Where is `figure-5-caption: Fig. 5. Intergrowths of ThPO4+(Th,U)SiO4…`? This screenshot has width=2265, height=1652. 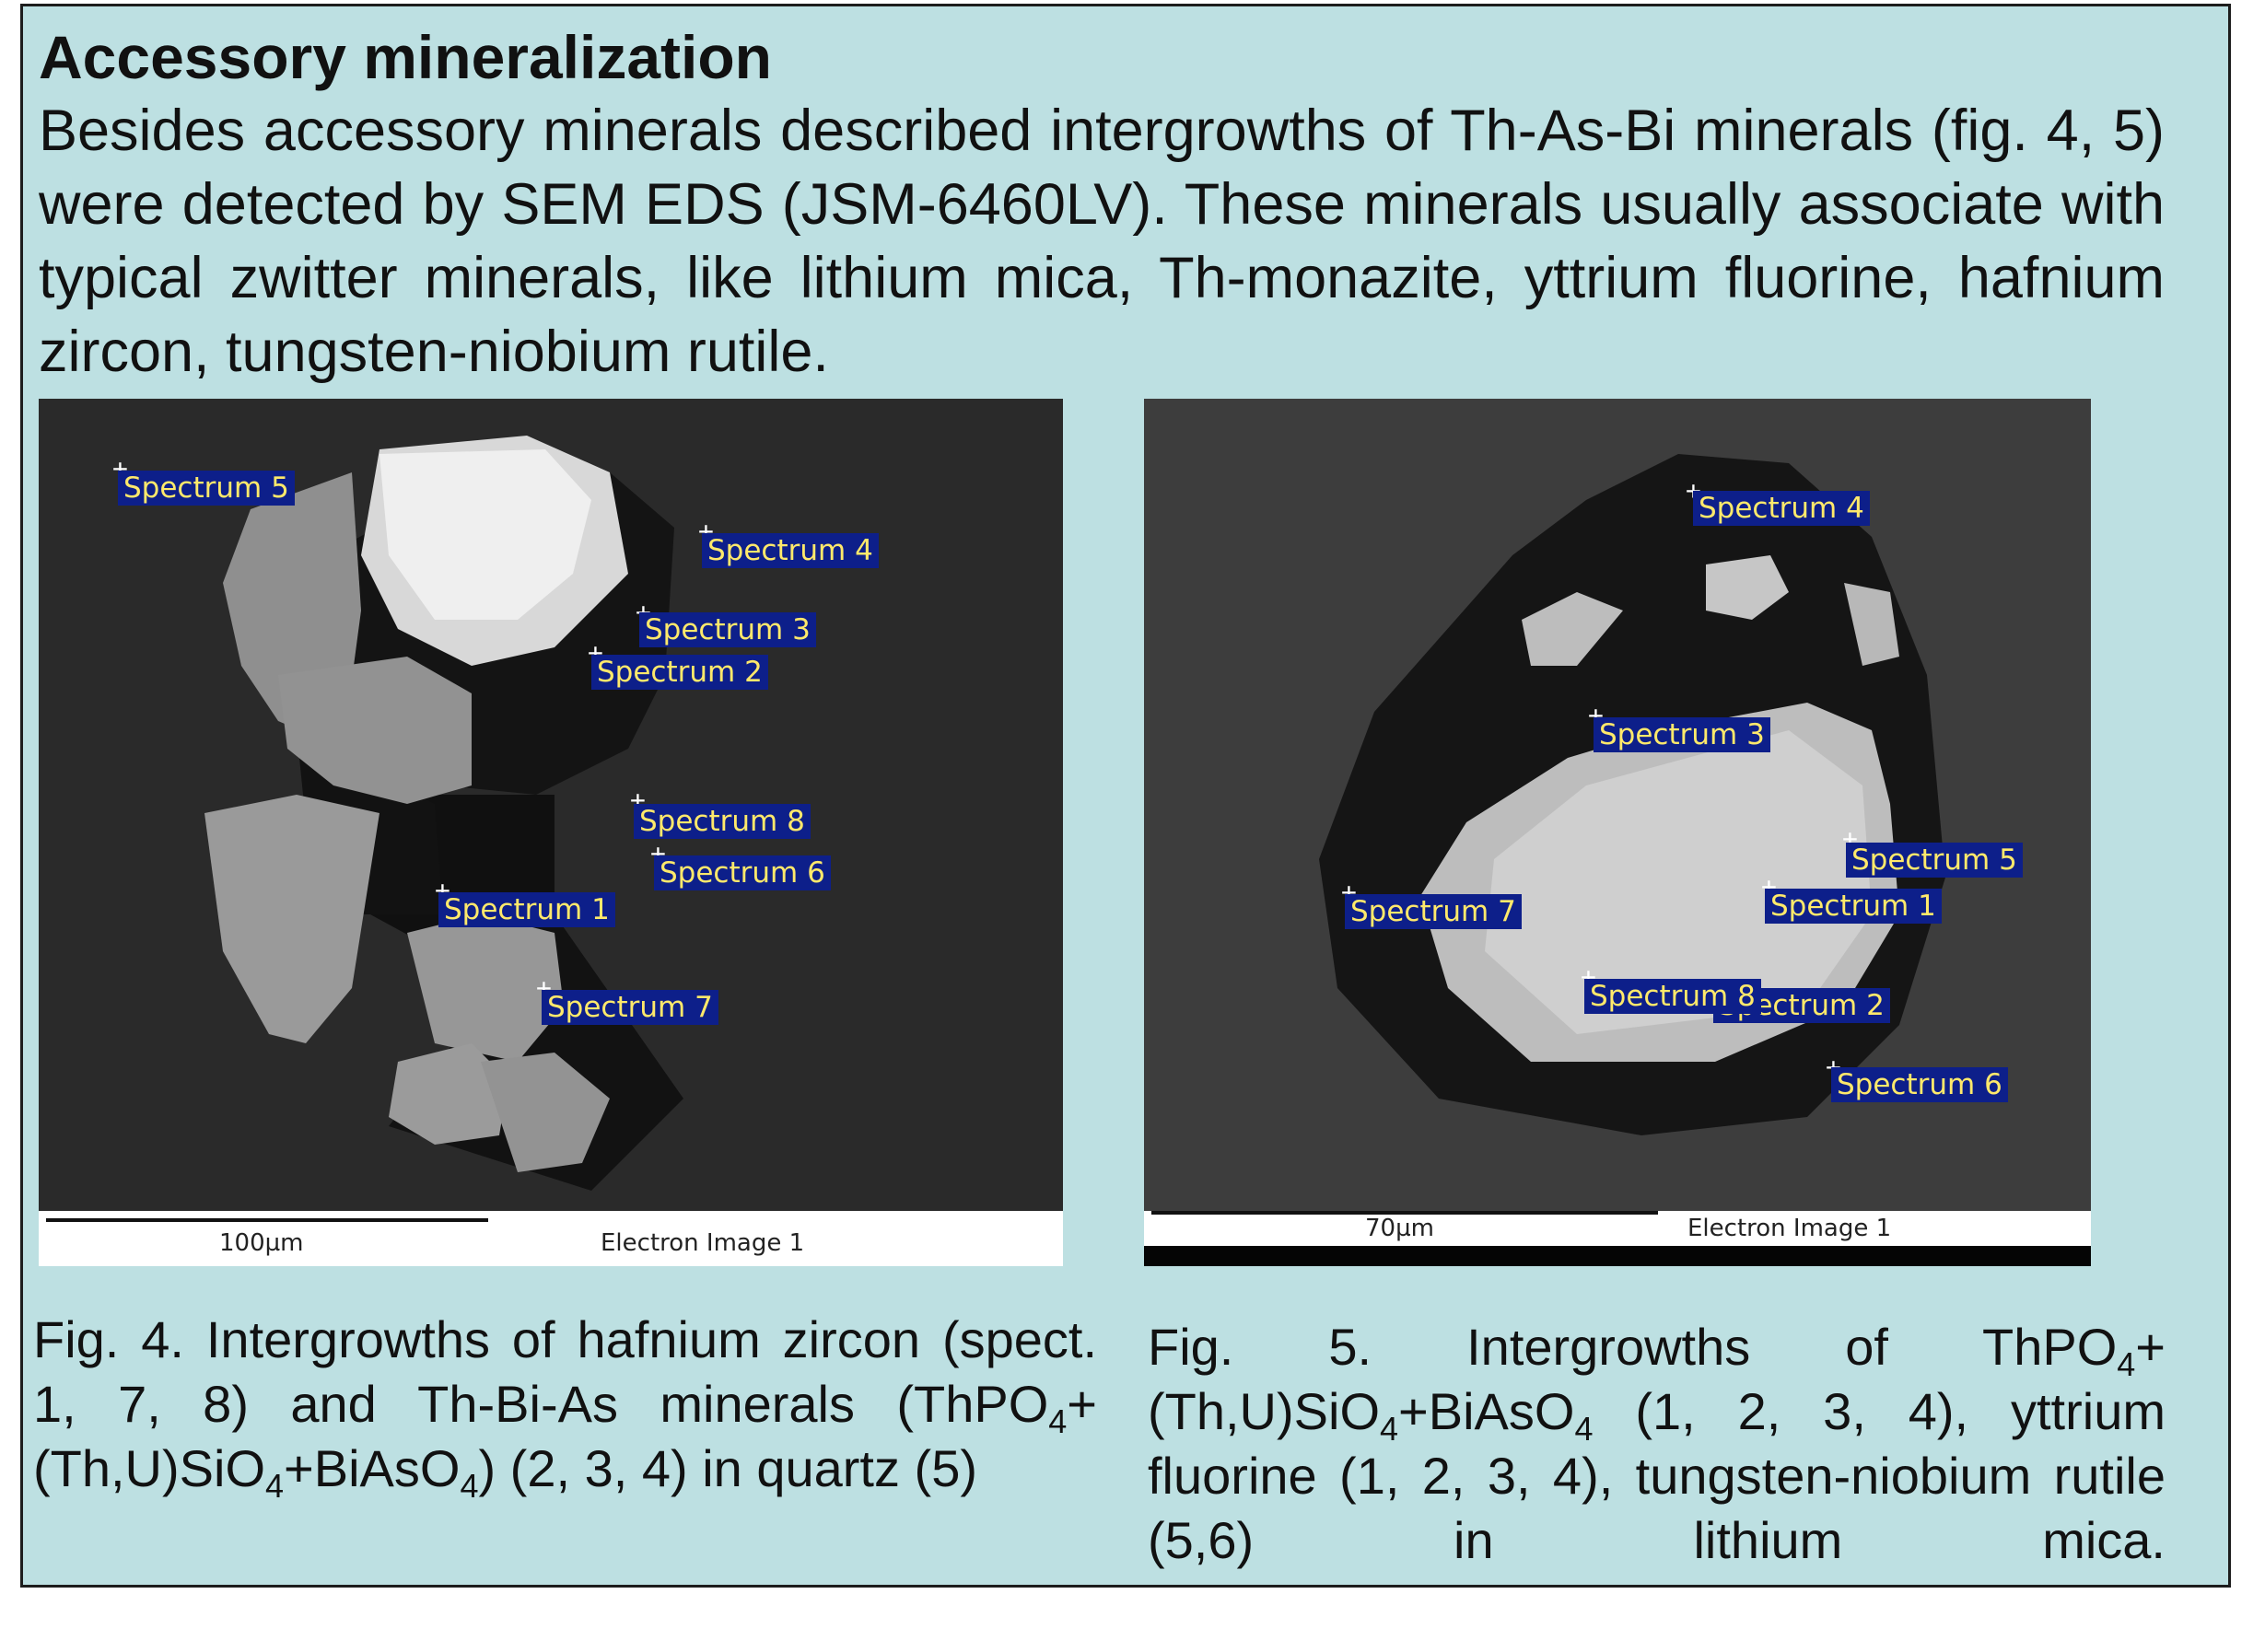 figure-5-caption: Fig. 5. Intergrowths of ThPO4+(Th,U)SiO4… is located at coordinates (1657, 1443).